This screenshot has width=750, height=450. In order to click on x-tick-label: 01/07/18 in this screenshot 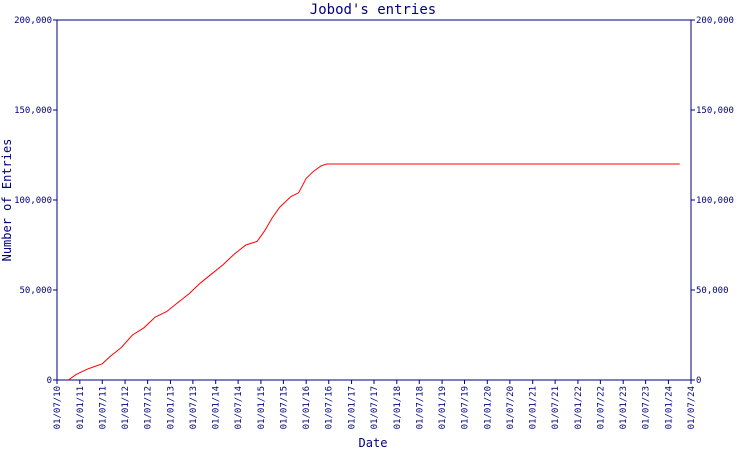, I will do `click(420, 407)`.